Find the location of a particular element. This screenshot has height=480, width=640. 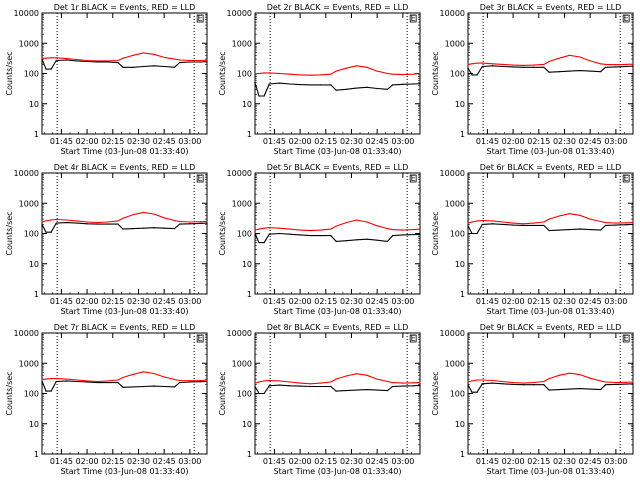

x-tick-label: 02:30 is located at coordinates (351, 461).